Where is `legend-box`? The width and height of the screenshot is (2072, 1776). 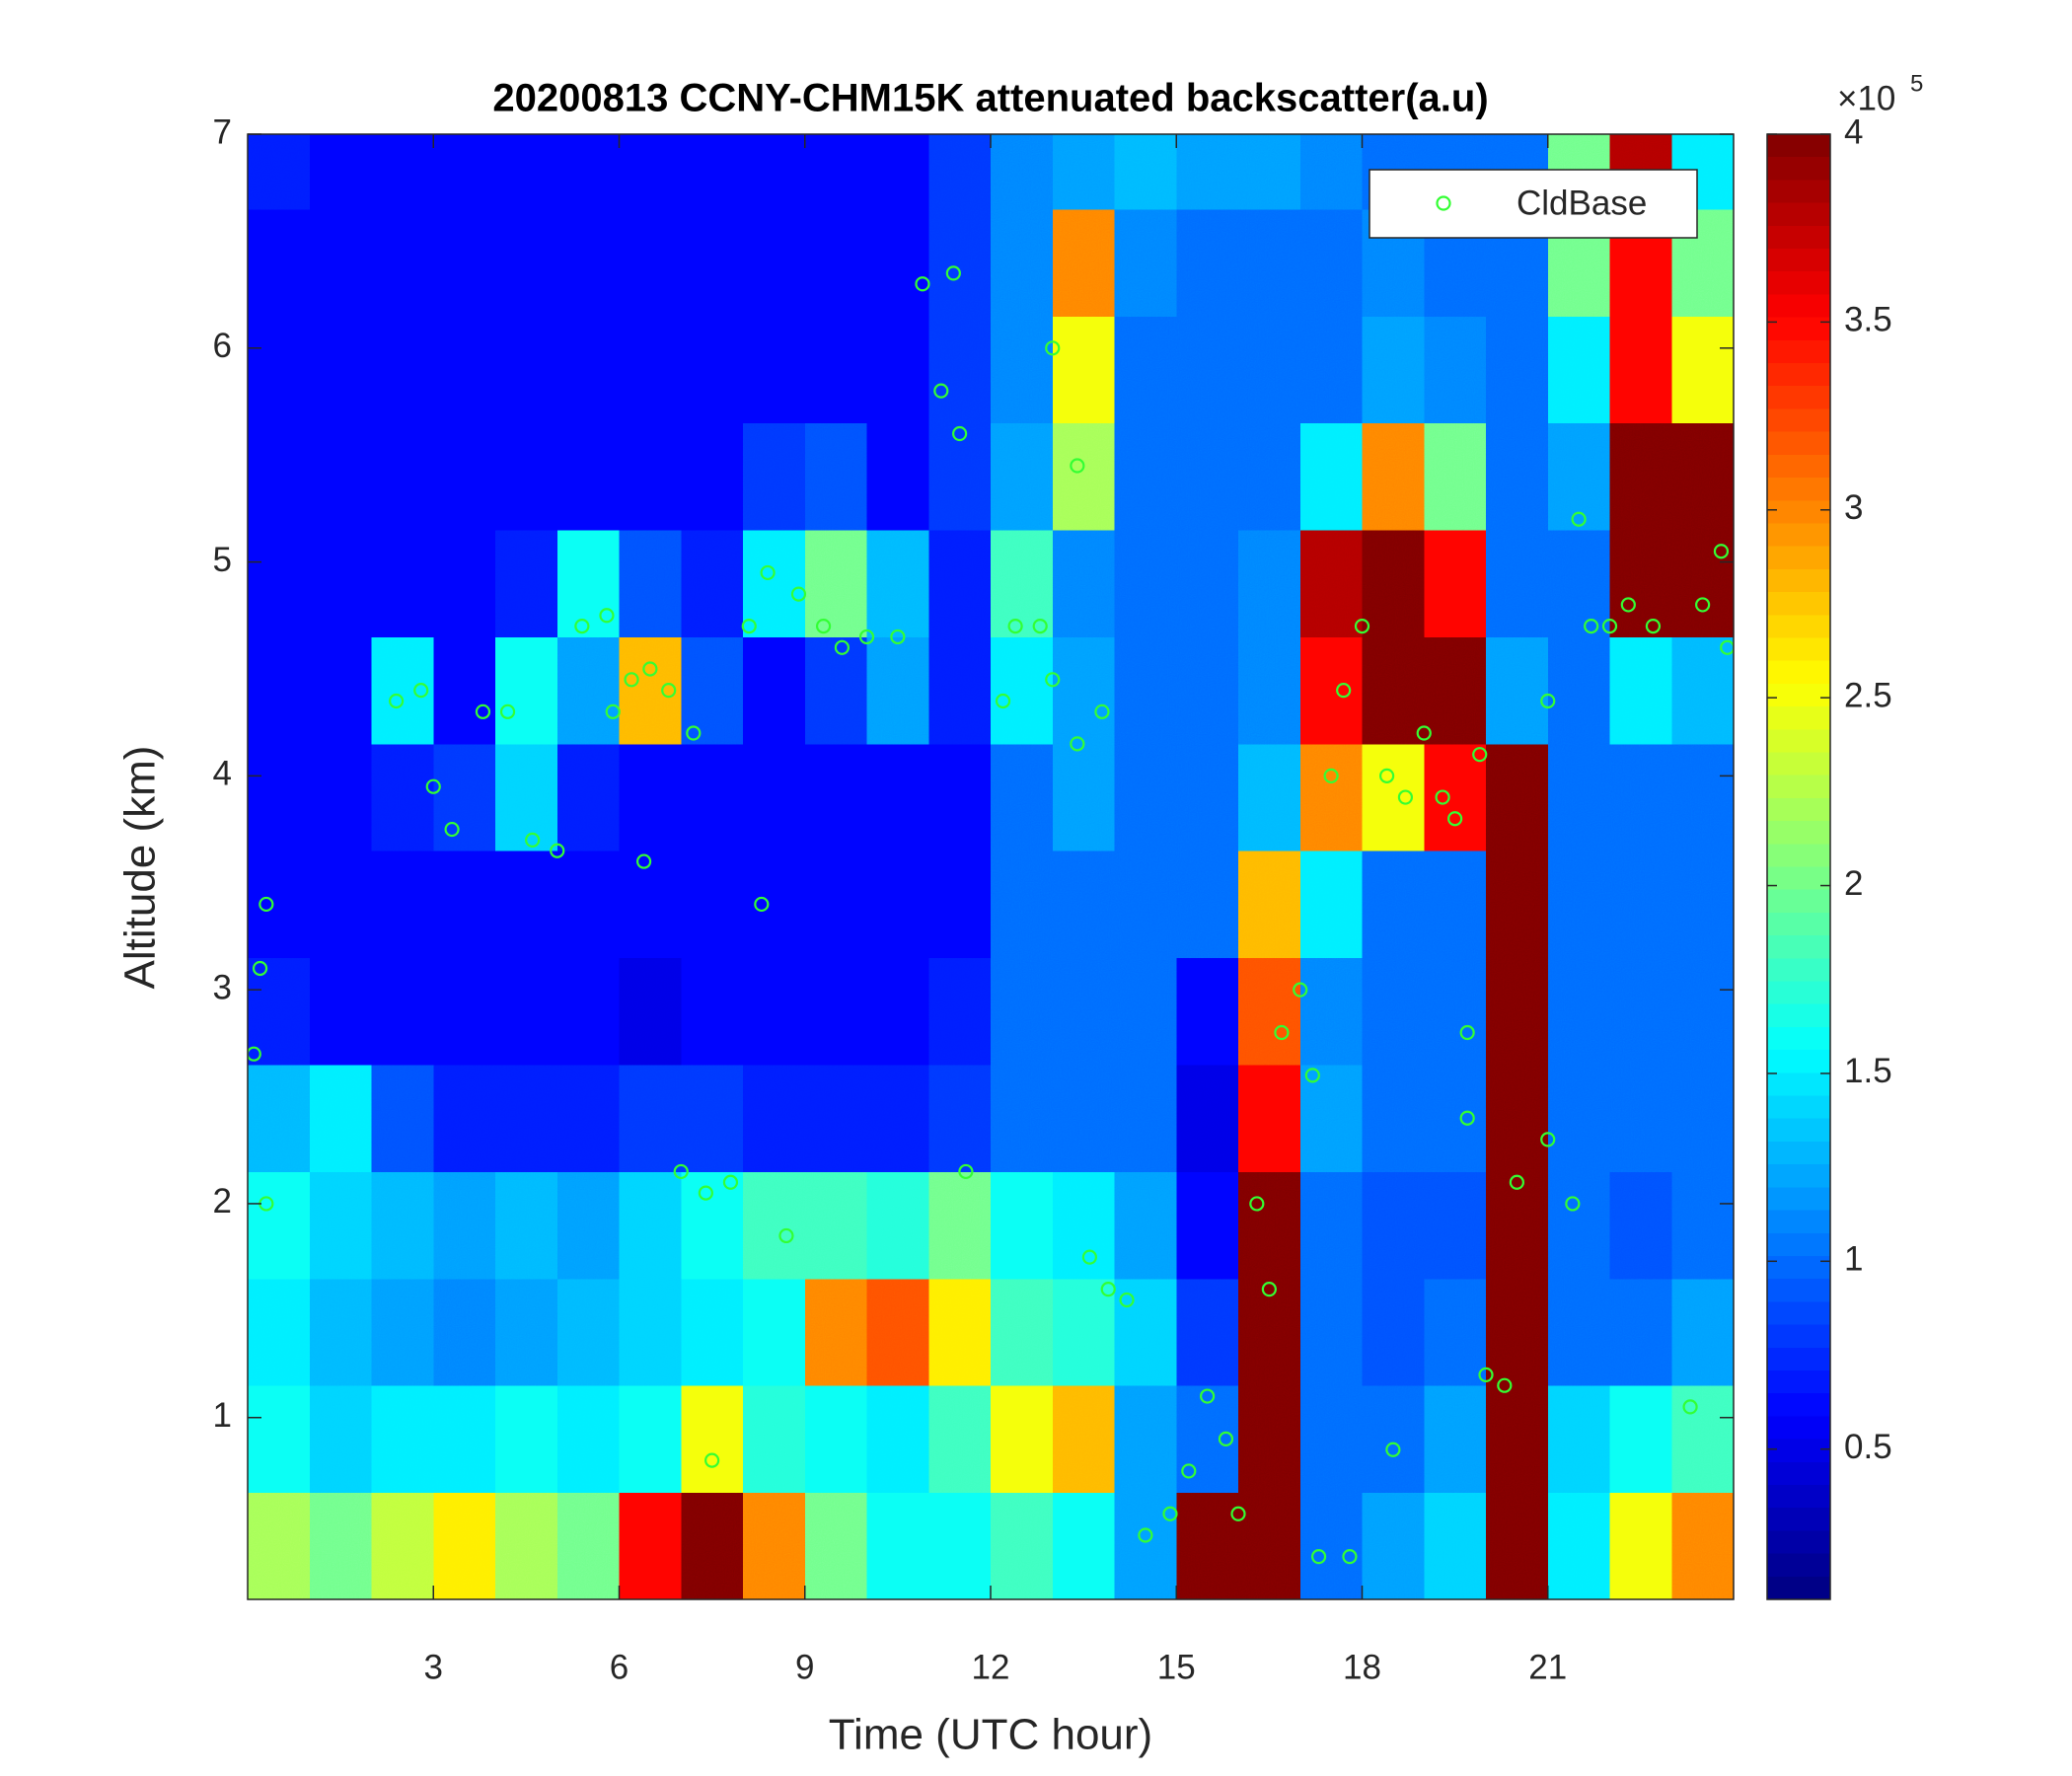
legend-box is located at coordinates (1534, 204).